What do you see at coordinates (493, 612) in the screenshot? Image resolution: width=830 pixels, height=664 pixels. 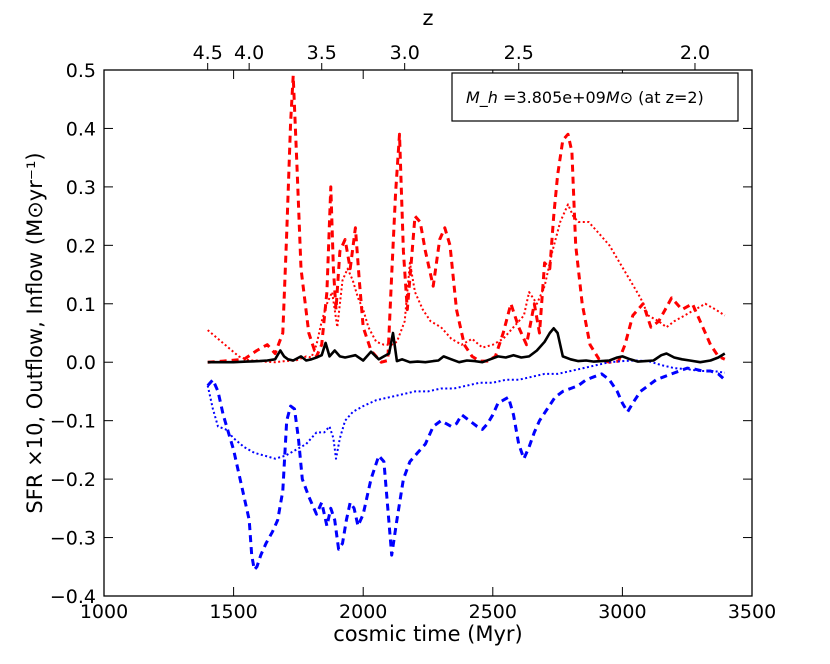 I see `x-tick-label: 2500` at bounding box center [493, 612].